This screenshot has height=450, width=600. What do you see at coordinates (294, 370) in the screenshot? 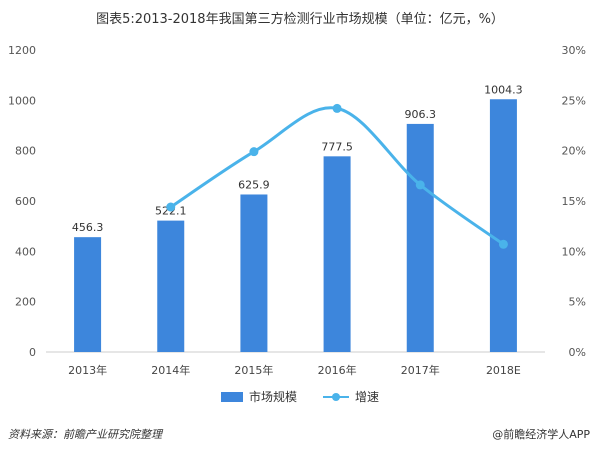
I see `x-axis: 2013年 2014年 2015年 2016年 2017年 2018E` at bounding box center [294, 370].